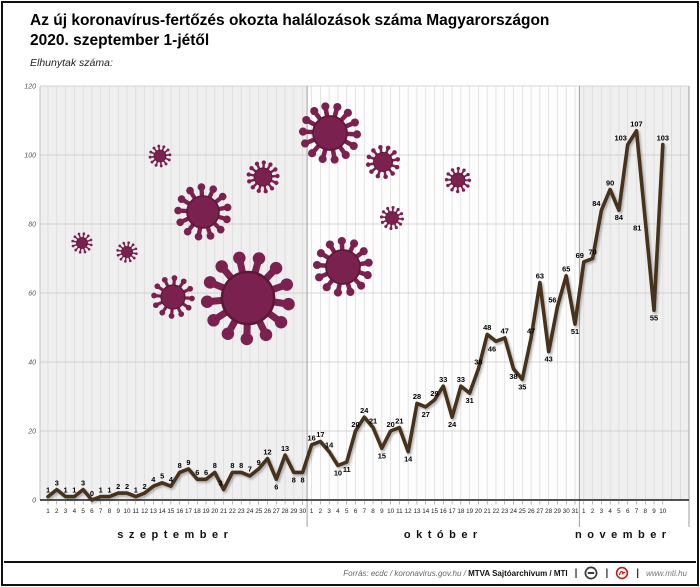 The width and height of the screenshot is (700, 587). What do you see at coordinates (320, 434) in the screenshot?
I see `data-point-label: 17` at bounding box center [320, 434].